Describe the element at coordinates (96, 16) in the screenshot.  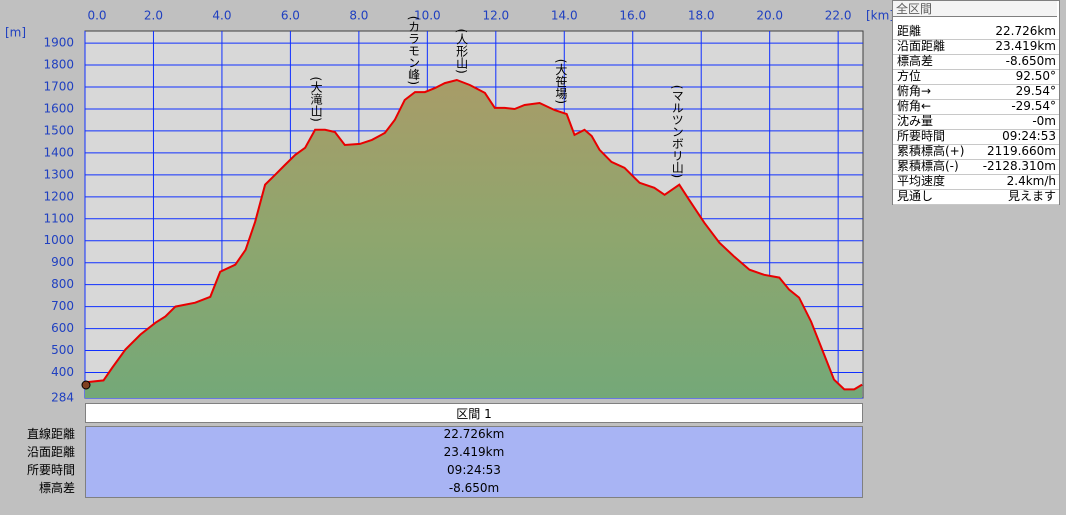
I see `x-tick-label: 0.0` at that location.